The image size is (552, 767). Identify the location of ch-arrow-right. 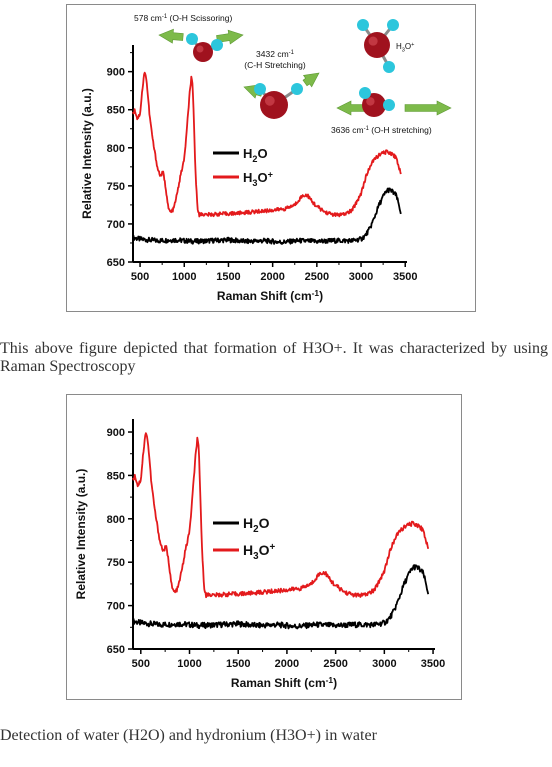
(311, 80).